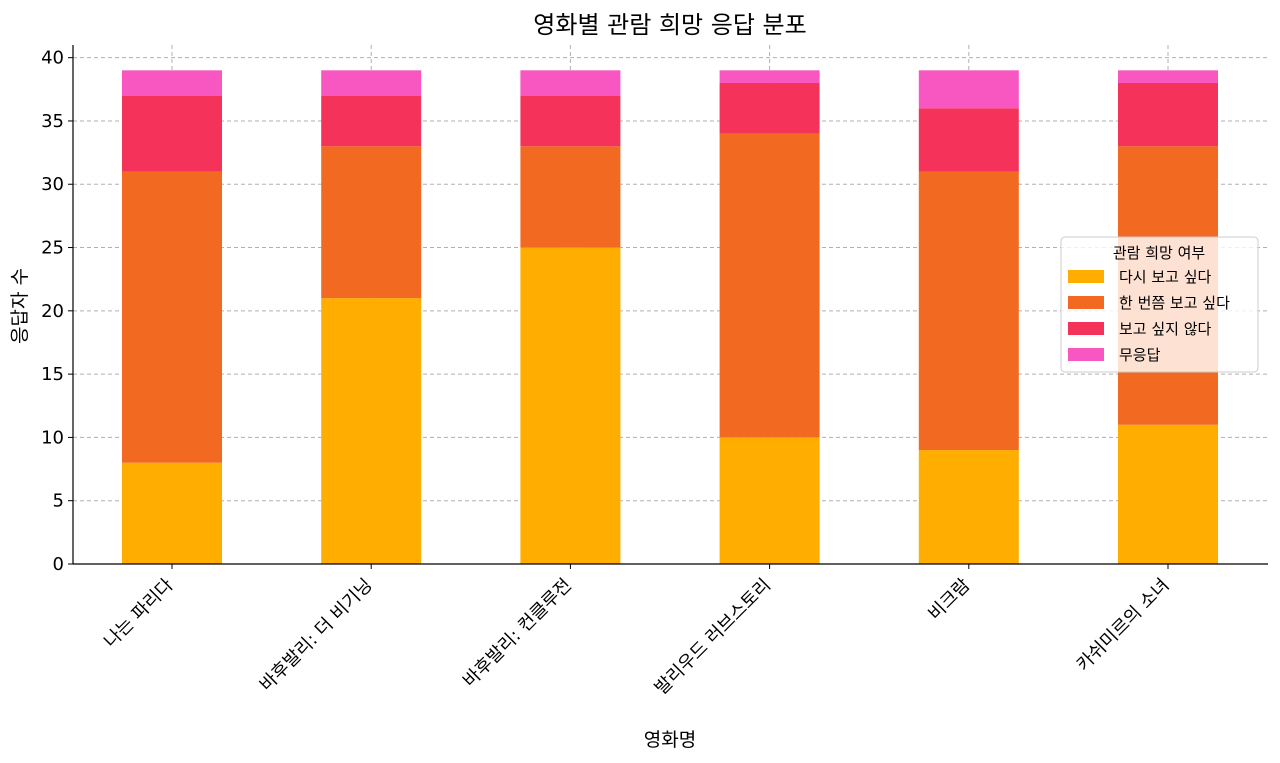 This screenshot has width=1280, height=763. I want to click on legend-label-0: 다시 보고 싶다, so click(1165, 277).